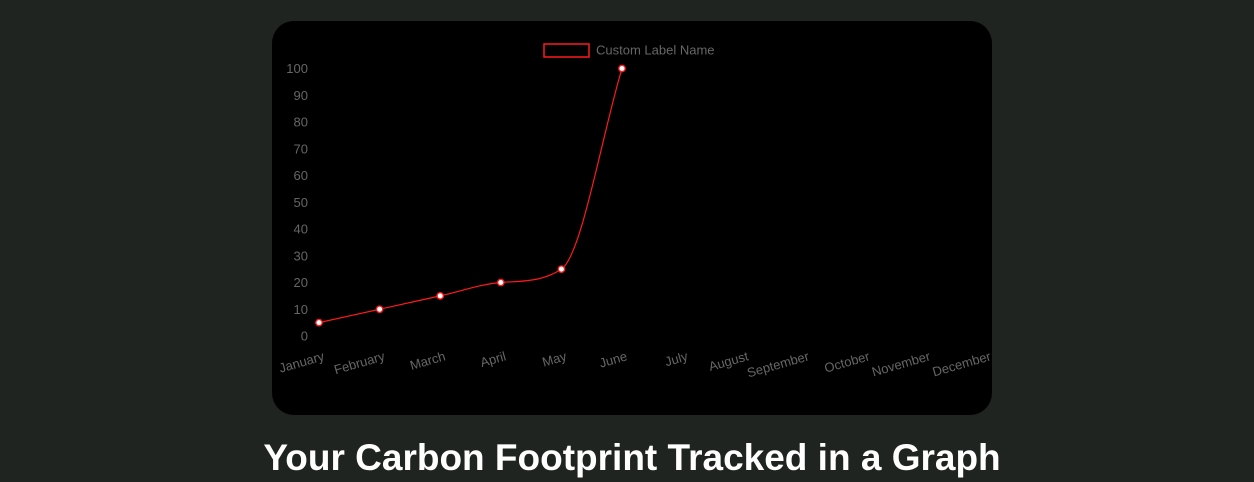 Image resolution: width=1254 pixels, height=482 pixels. I want to click on y-tick-label: 50, so click(301, 202).